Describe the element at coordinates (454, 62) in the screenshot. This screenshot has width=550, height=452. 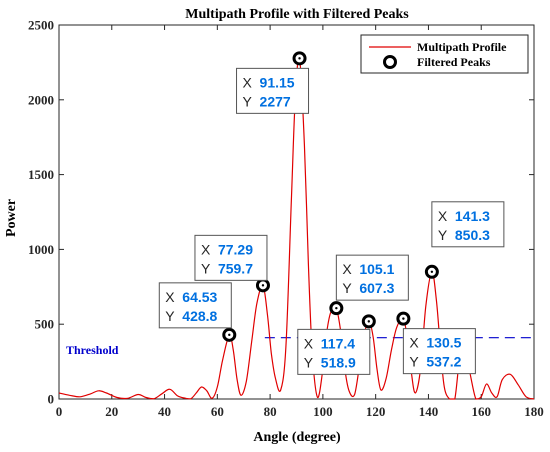
I see `legend-peaks-label: Filtered Peaks` at that location.